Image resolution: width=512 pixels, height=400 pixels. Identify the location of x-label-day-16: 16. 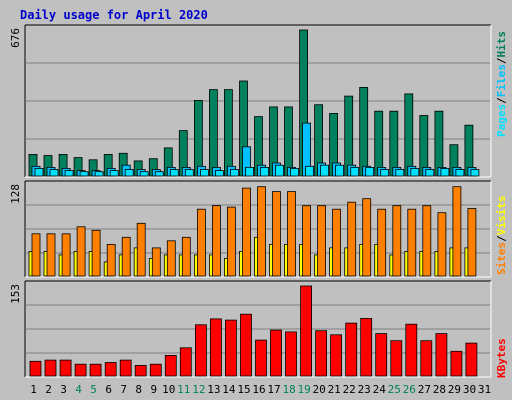
(258, 389).